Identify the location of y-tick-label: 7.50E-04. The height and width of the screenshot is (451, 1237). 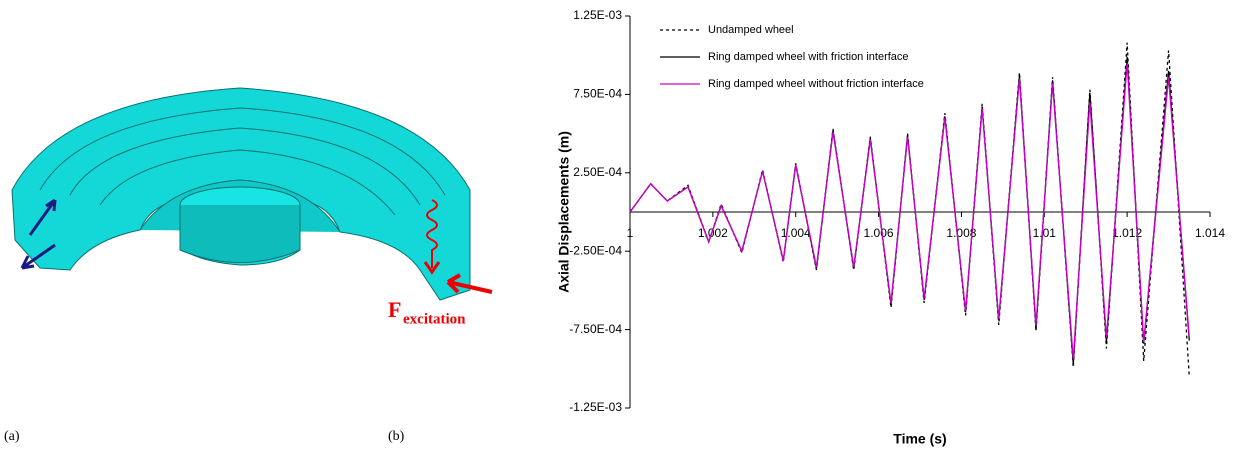
(597, 94).